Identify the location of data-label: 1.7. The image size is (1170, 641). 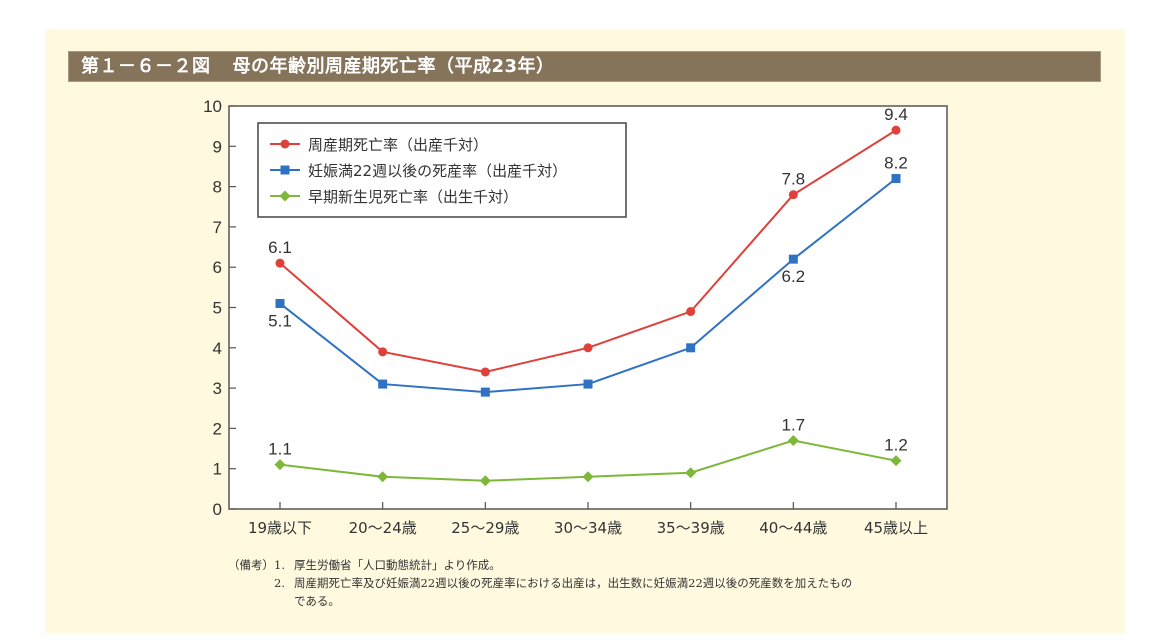
(794, 424).